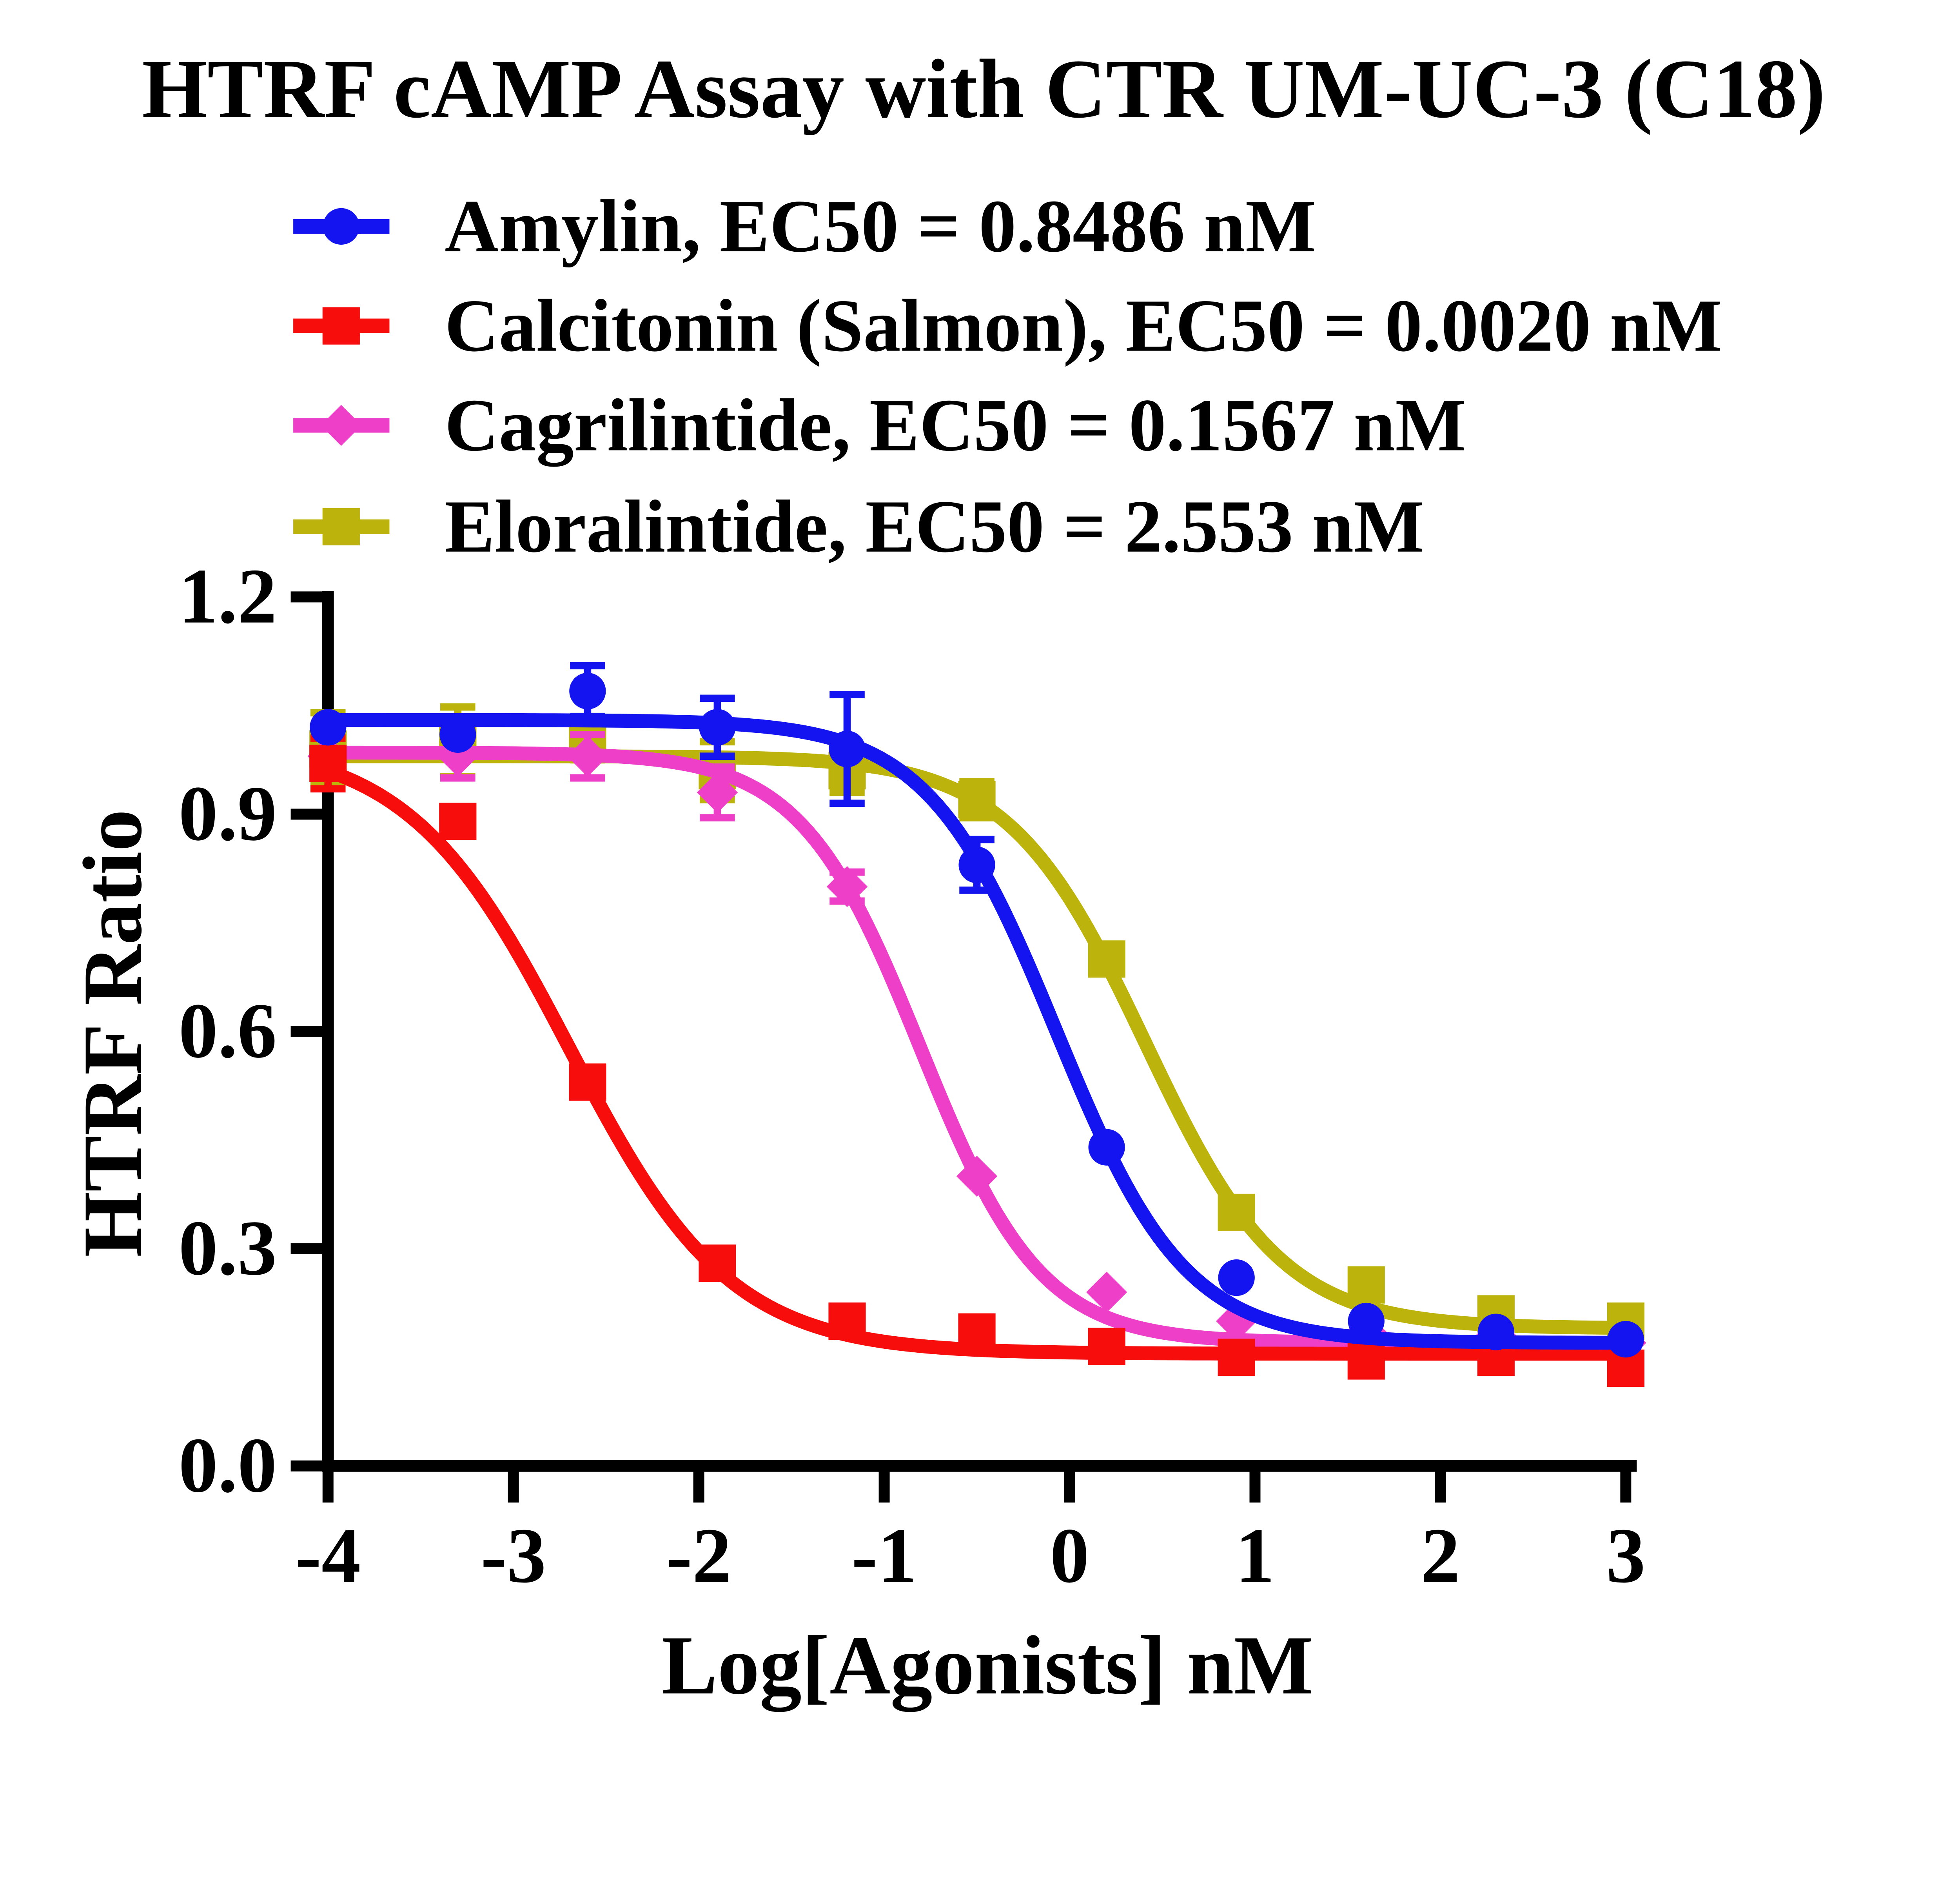  What do you see at coordinates (698, 1555) in the screenshot?
I see `x-tick-label: -2` at bounding box center [698, 1555].